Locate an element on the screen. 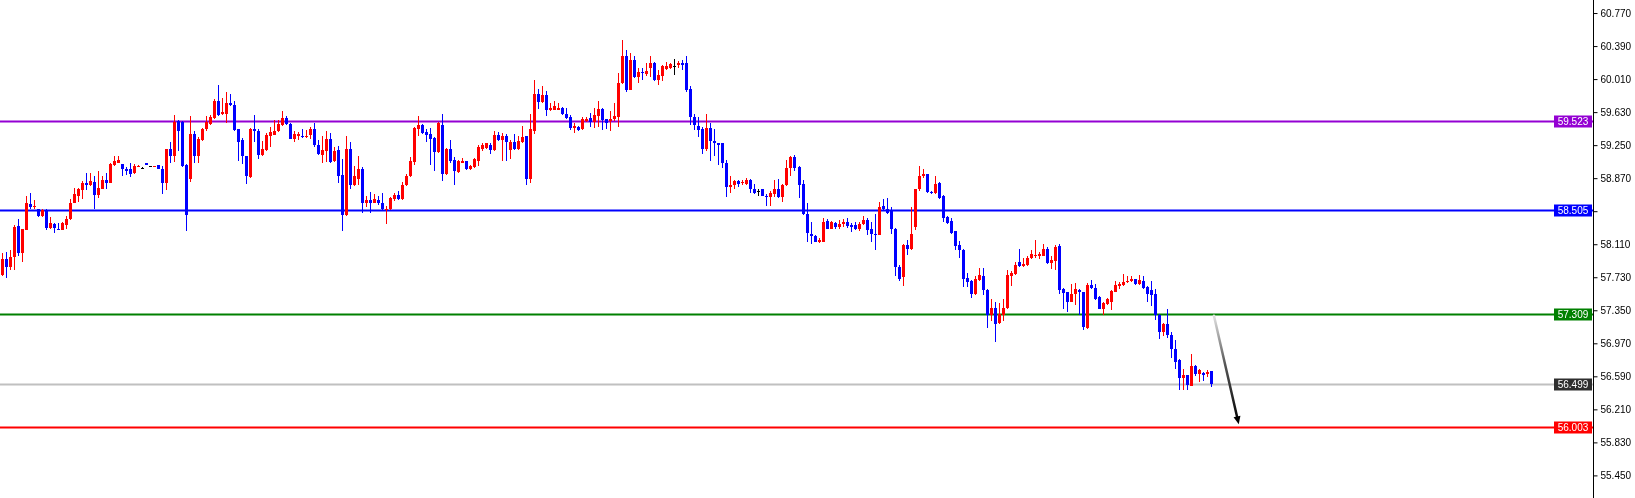 This screenshot has width=1635, height=498. ref-line-label: 56.003 is located at coordinates (1573, 427).